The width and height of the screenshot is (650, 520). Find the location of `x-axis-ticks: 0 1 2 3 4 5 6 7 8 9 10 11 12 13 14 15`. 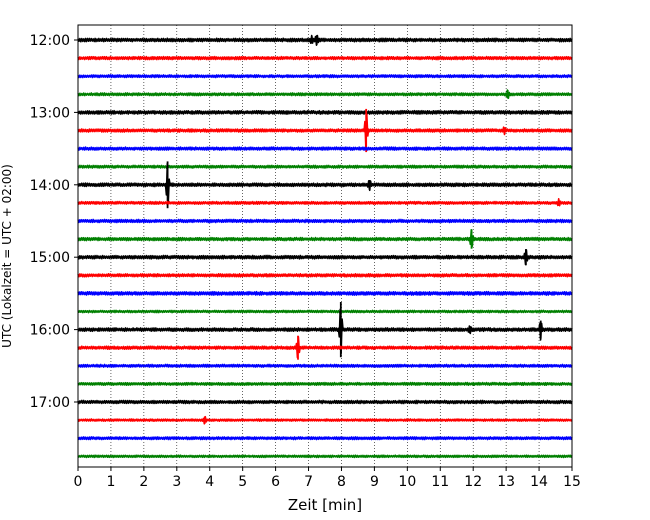

x-axis-ticks: 0 1 2 3 4 5 6 7 8 9 10 11 12 13 14 15 is located at coordinates (327, 478).